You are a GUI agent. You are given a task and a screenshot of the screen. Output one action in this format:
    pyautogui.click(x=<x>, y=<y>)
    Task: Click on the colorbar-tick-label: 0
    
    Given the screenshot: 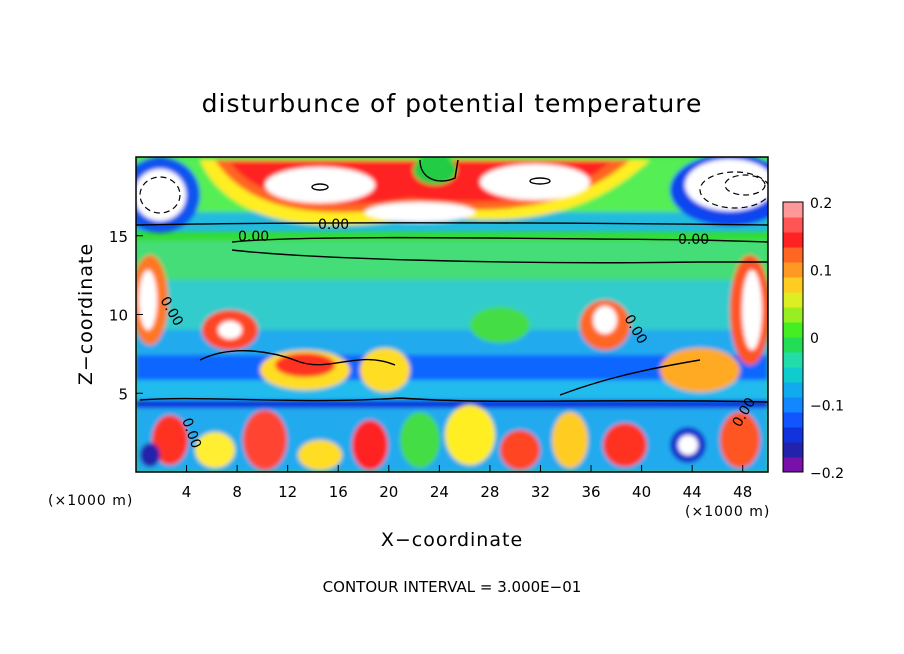 What is the action you would take?
    pyautogui.click(x=814, y=339)
    